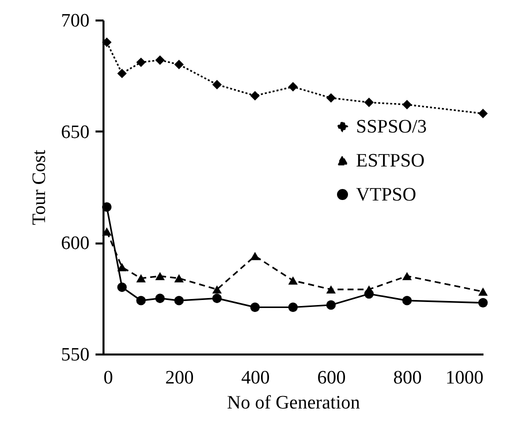  What do you see at coordinates (255, 378) in the screenshot?
I see `x-tick-label: 400` at bounding box center [255, 378].